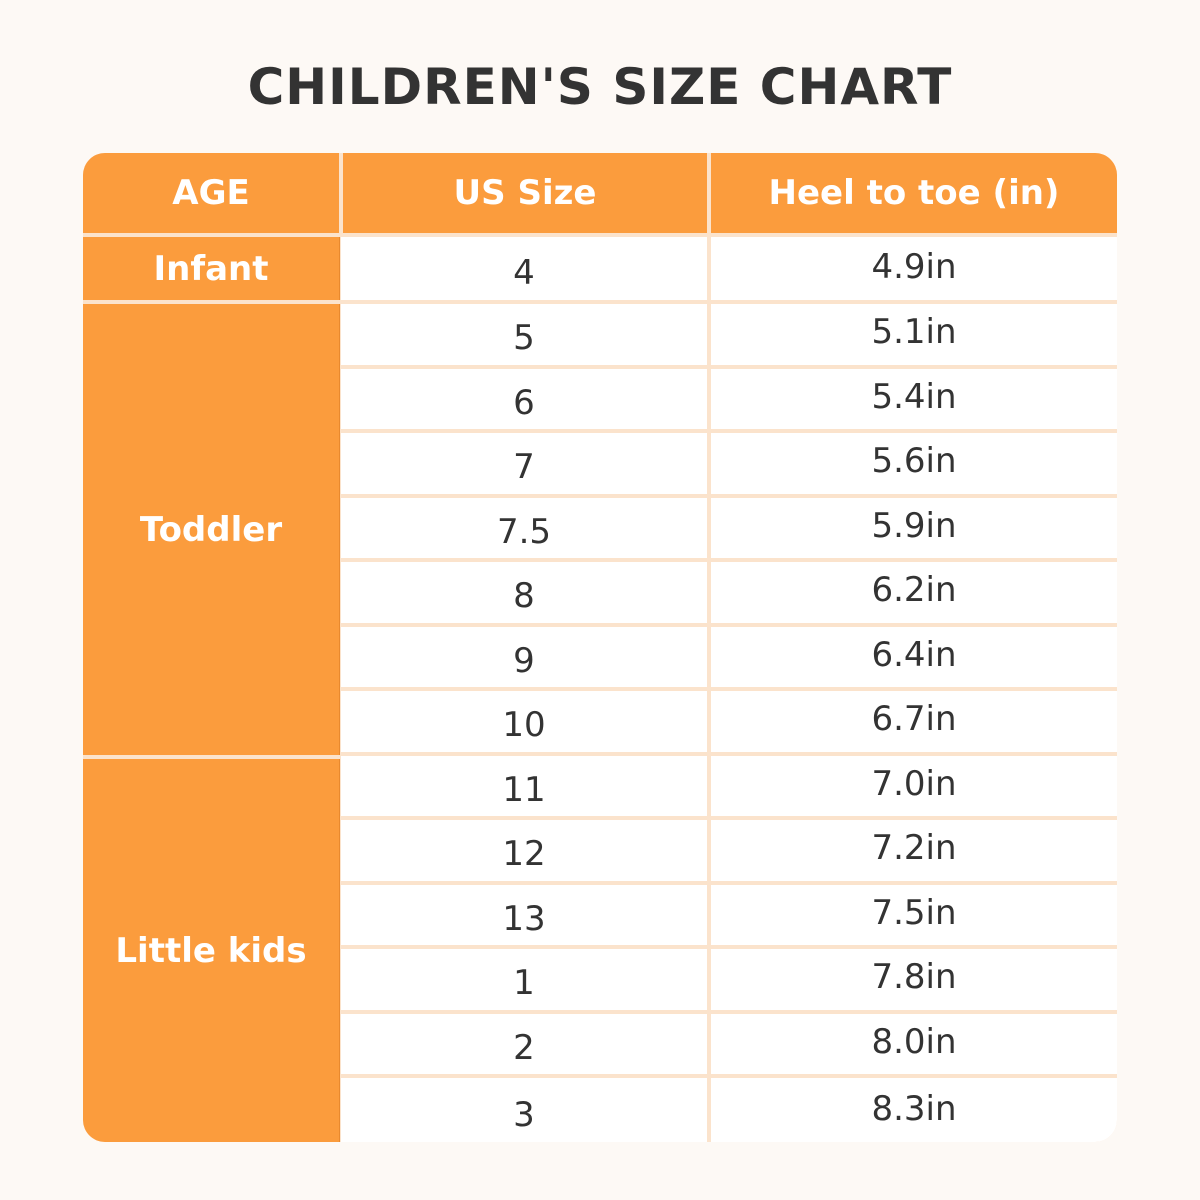  What do you see at coordinates (914, 592) in the screenshot?
I see `heel-to-toe-cell: 6.2in` at bounding box center [914, 592].